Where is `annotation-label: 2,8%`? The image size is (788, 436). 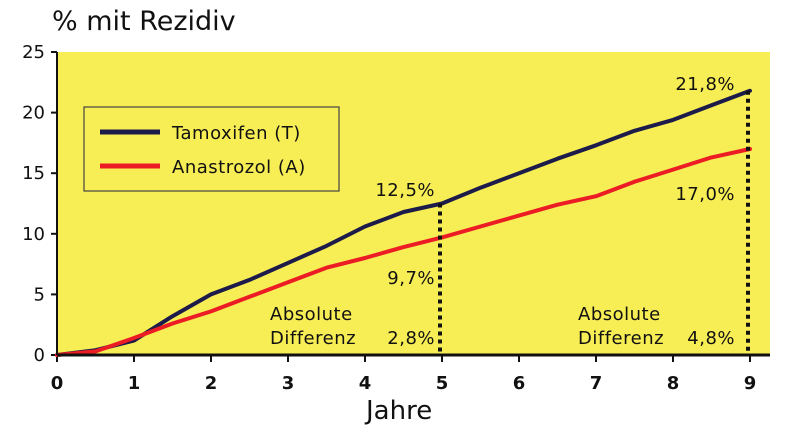 annotation-label: 2,8% is located at coordinates (411, 338).